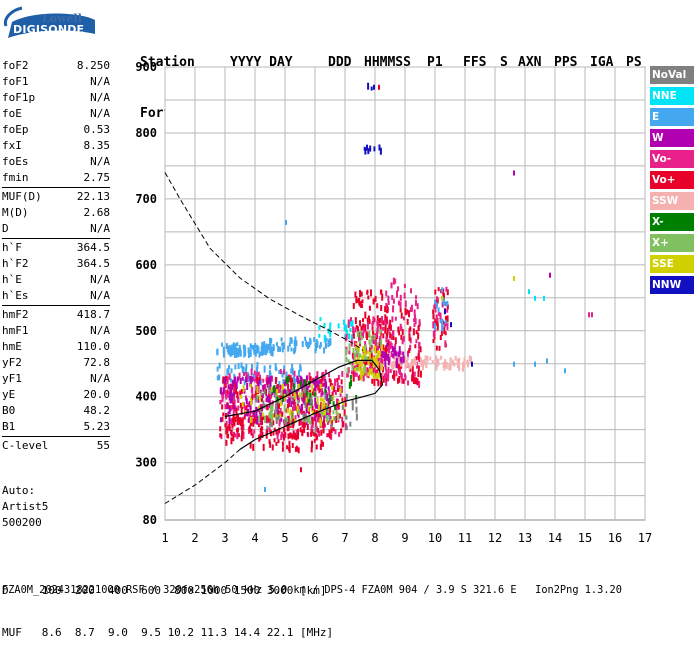  What do you see at coordinates (56, 66) in the screenshot?
I see `param-row: foF2 8.250` at bounding box center [56, 66].